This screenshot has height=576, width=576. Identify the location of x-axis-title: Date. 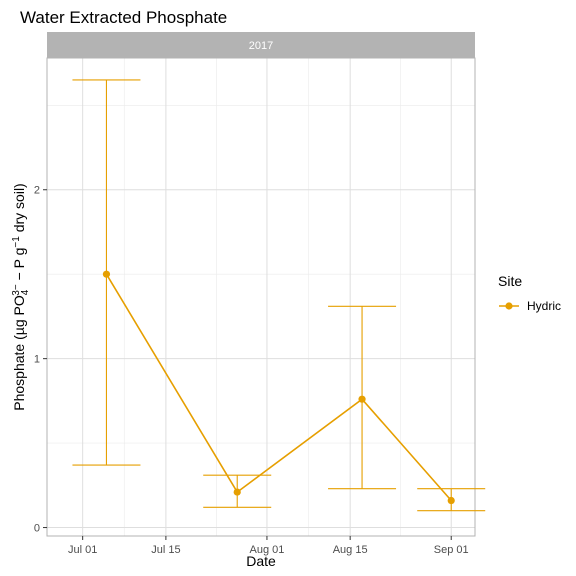
(261, 561).